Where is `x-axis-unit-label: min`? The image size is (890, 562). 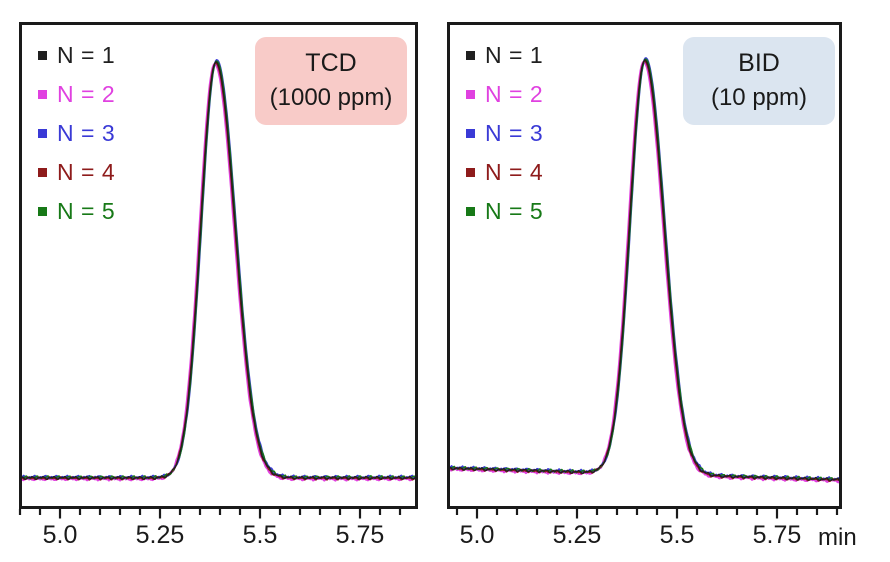 x-axis-unit-label: min is located at coordinates (837, 537).